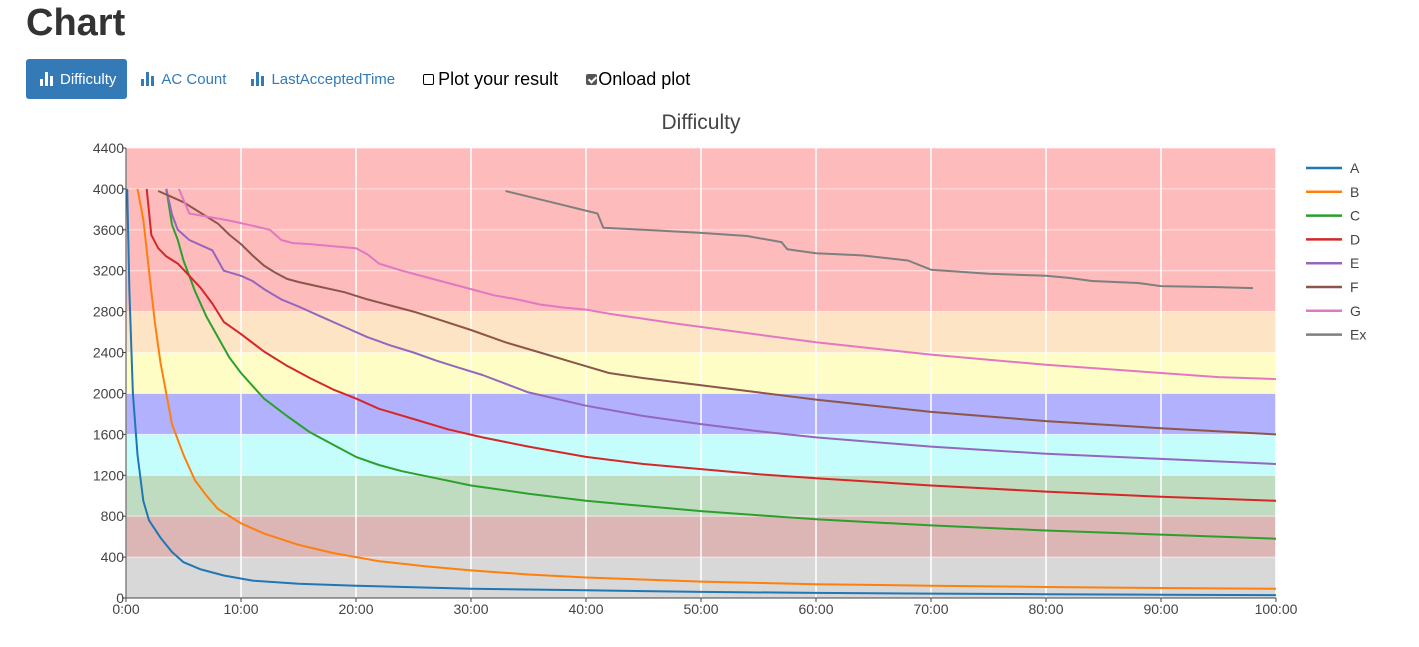 The height and width of the screenshot is (647, 1419). What do you see at coordinates (108, 230) in the screenshot?
I see `y-tick-label: 3600` at bounding box center [108, 230].